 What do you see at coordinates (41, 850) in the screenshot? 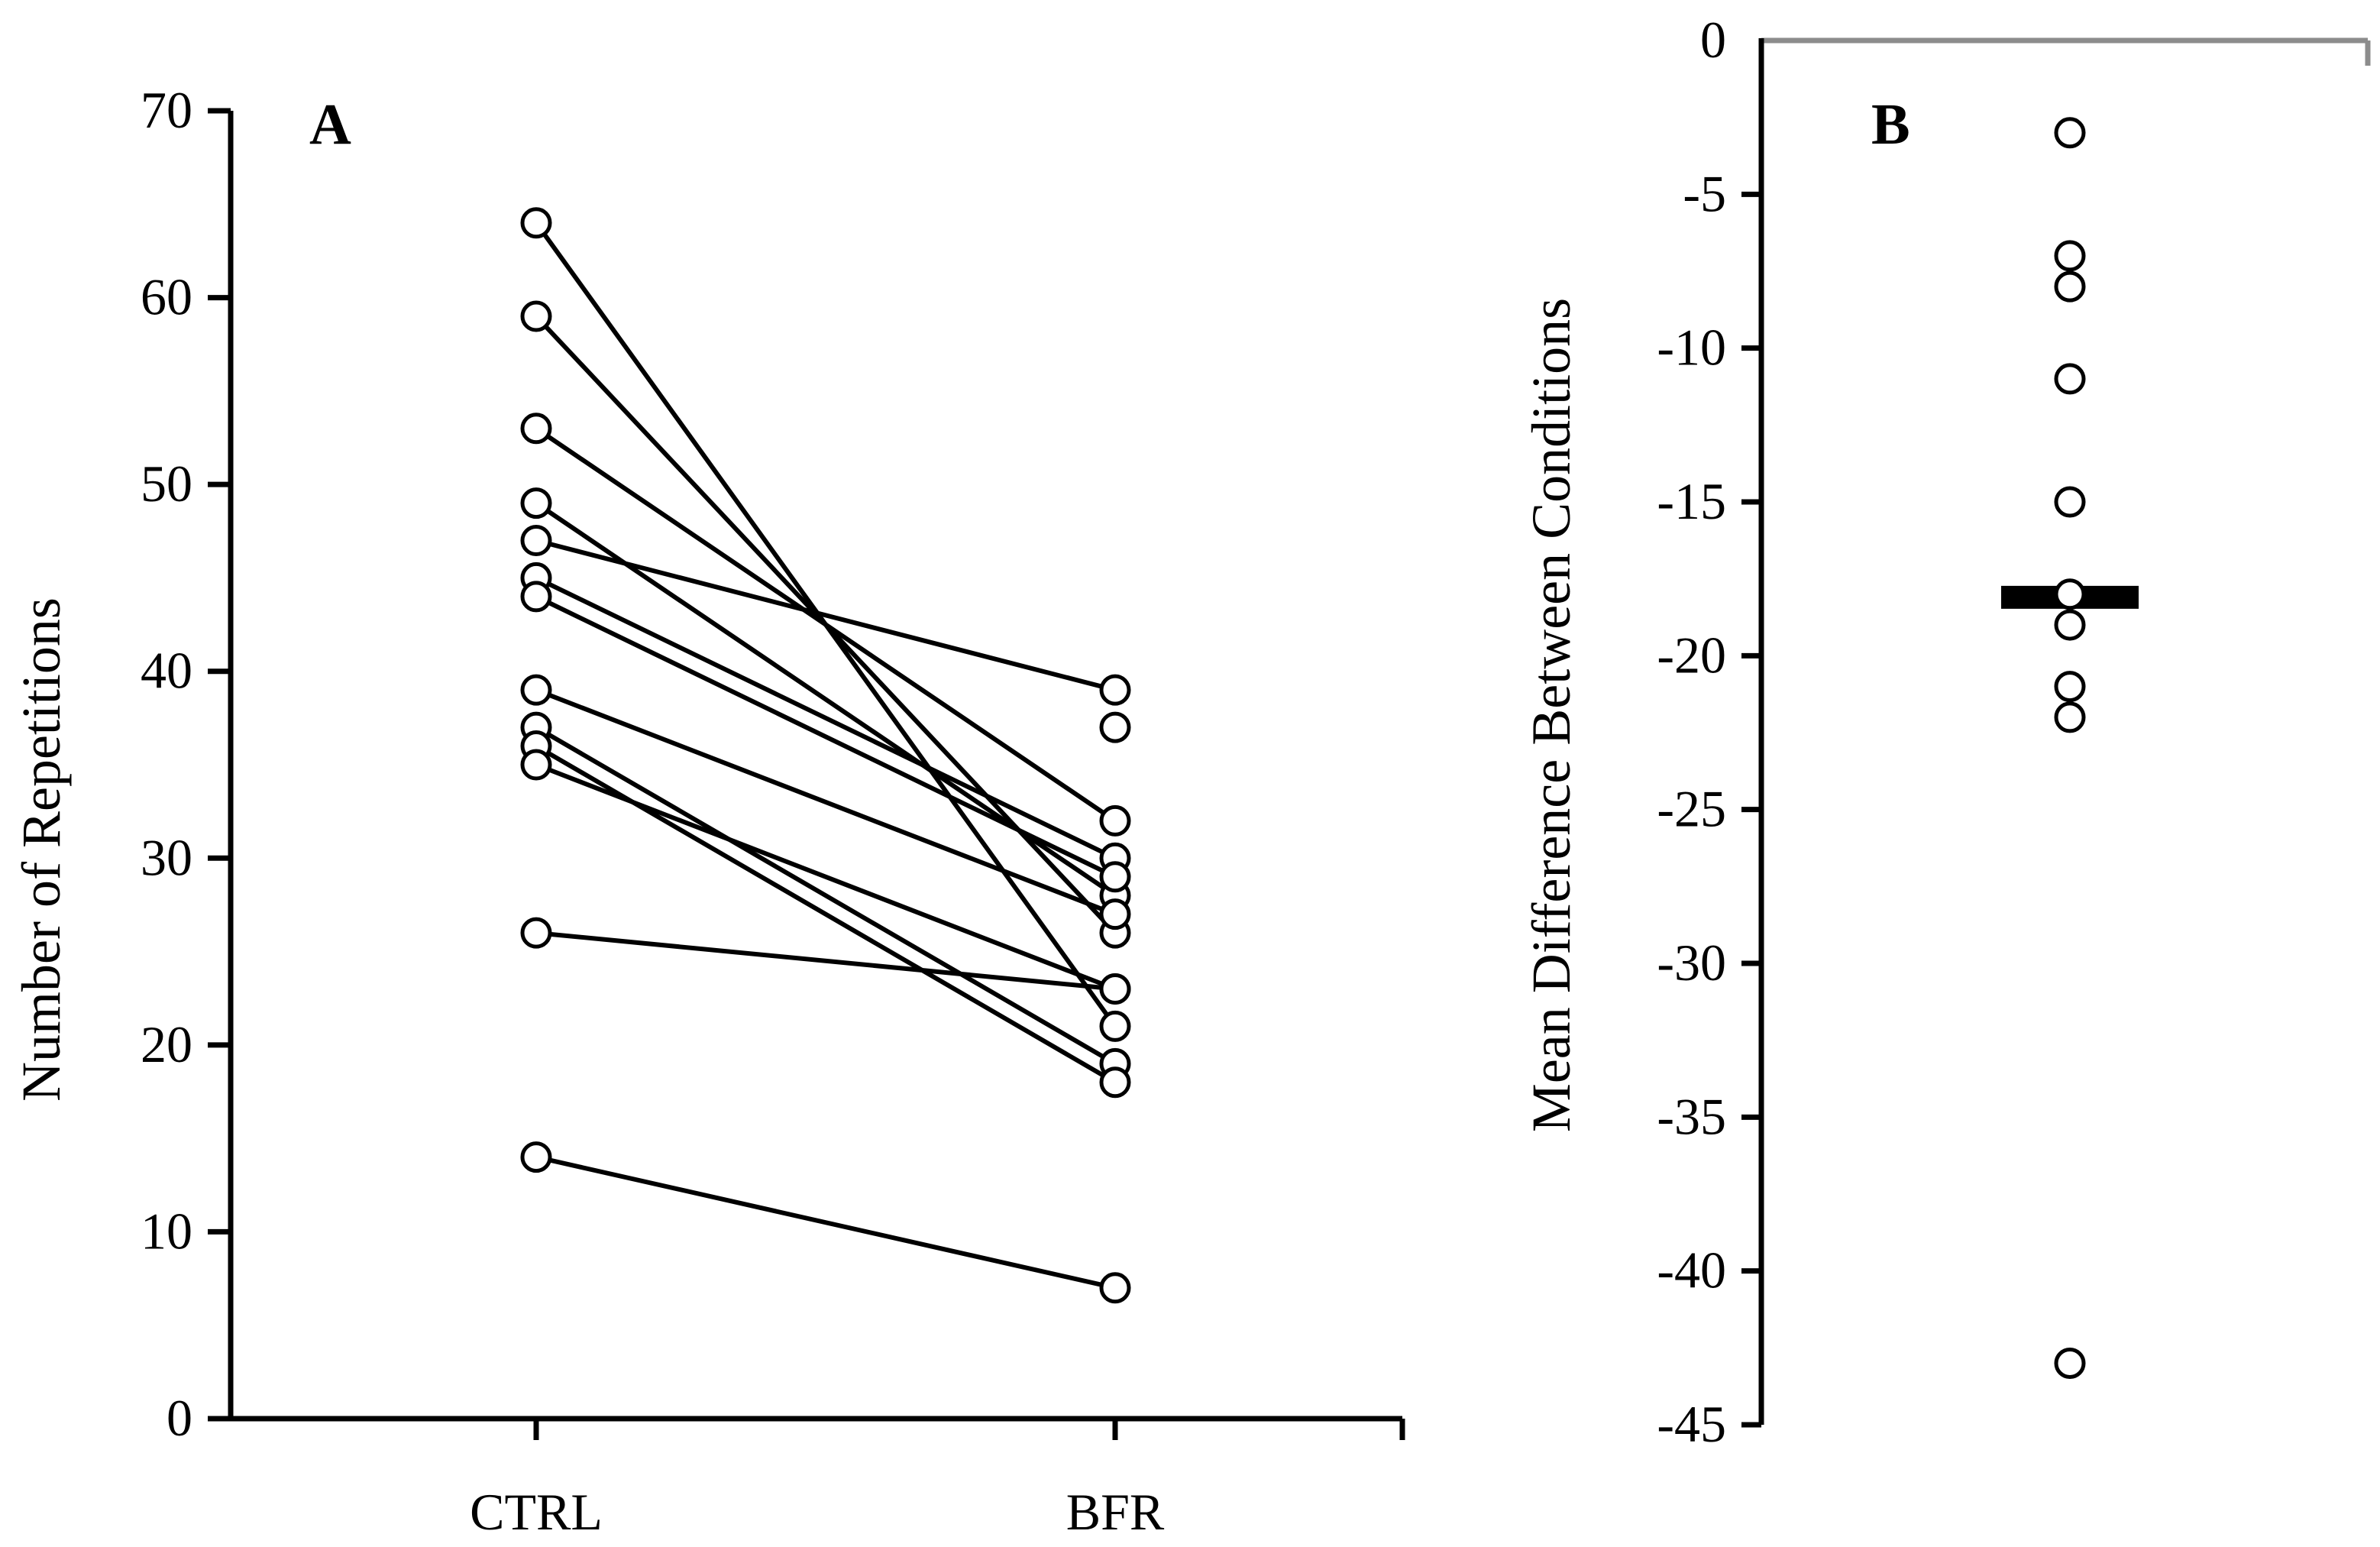
I see `panel-a-y-axis-title: Number of Repetitions` at bounding box center [41, 850].